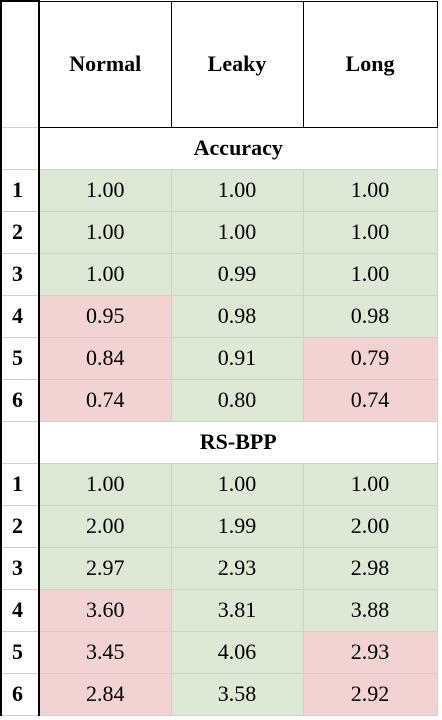 This screenshot has width=442, height=720. Describe the element at coordinates (237, 526) in the screenshot. I see `value-cell: 1.99` at that location.